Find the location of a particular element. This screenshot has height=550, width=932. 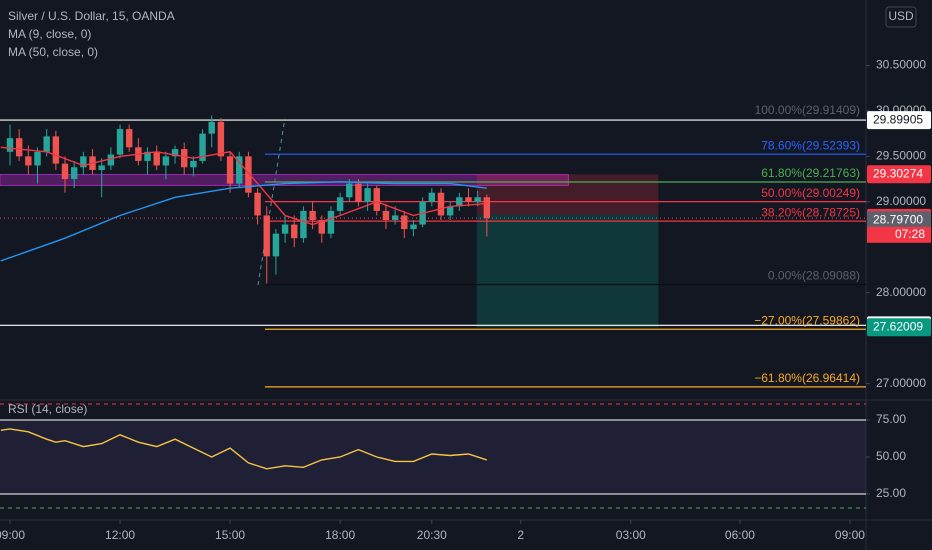

price-label: 29.30274 is located at coordinates (898, 173).